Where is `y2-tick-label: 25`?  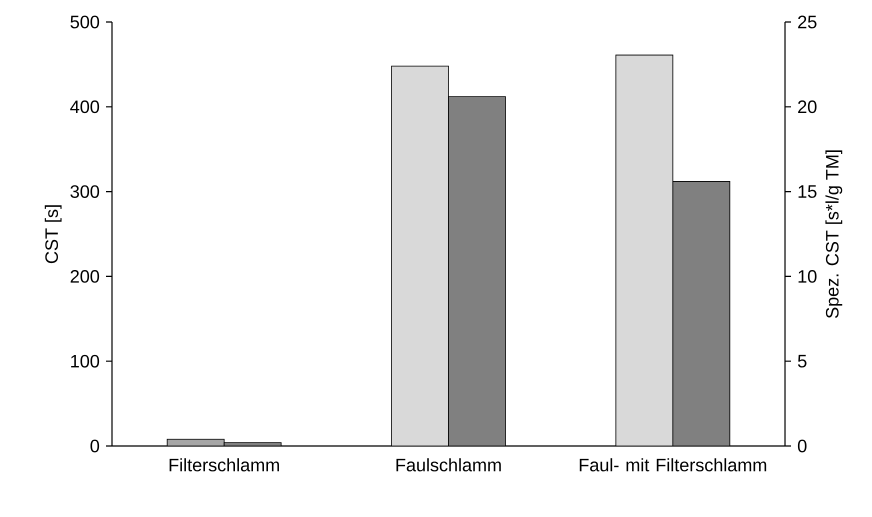
y2-tick-label: 25 is located at coordinates (807, 22).